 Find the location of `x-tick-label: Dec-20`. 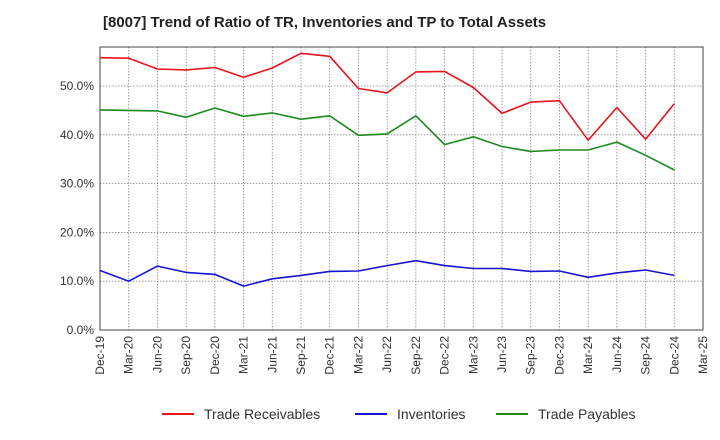

x-tick-label: Dec-20 is located at coordinates (215, 355).